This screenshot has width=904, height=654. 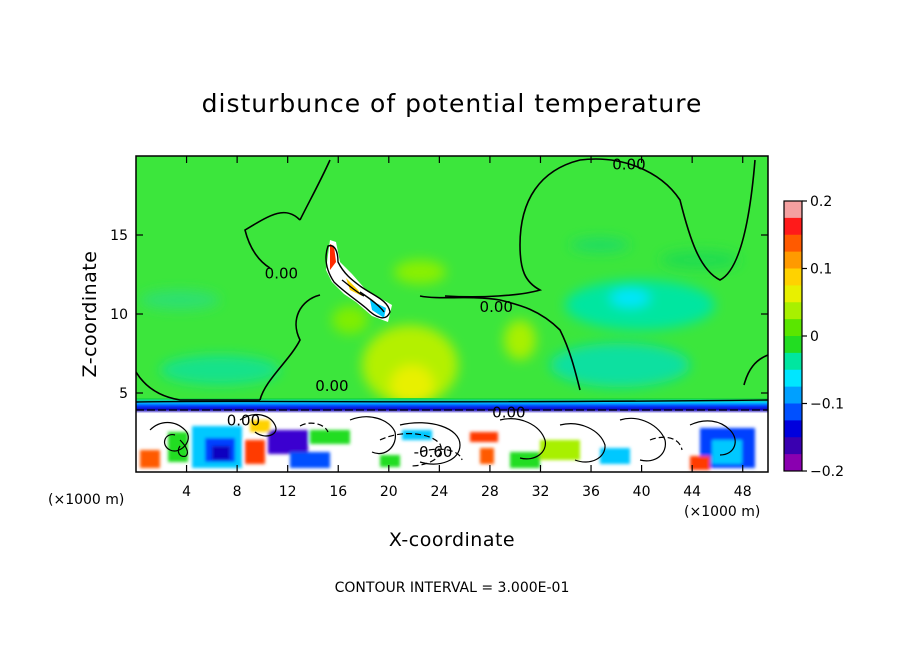 I want to click on contour-label: -0.60, so click(x=433, y=452).